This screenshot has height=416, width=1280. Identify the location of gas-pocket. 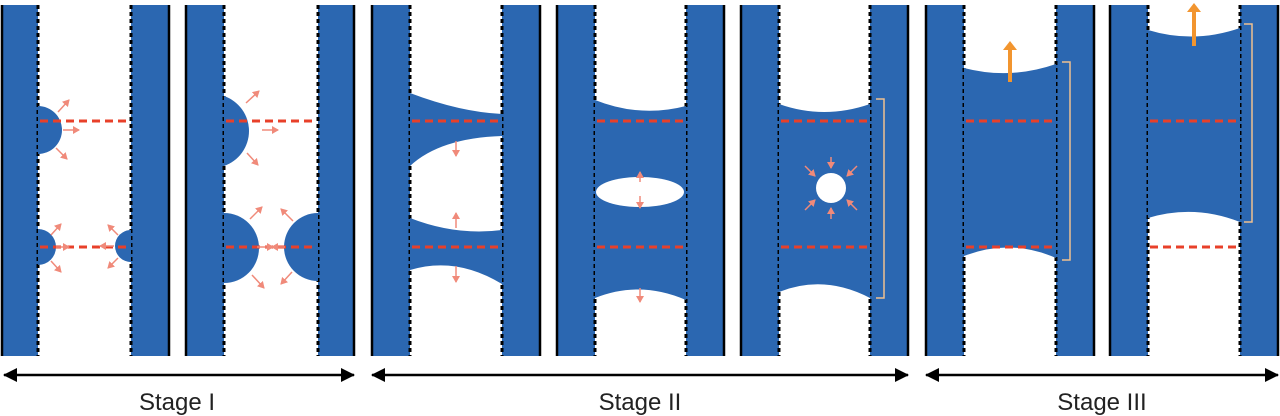
(640, 192).